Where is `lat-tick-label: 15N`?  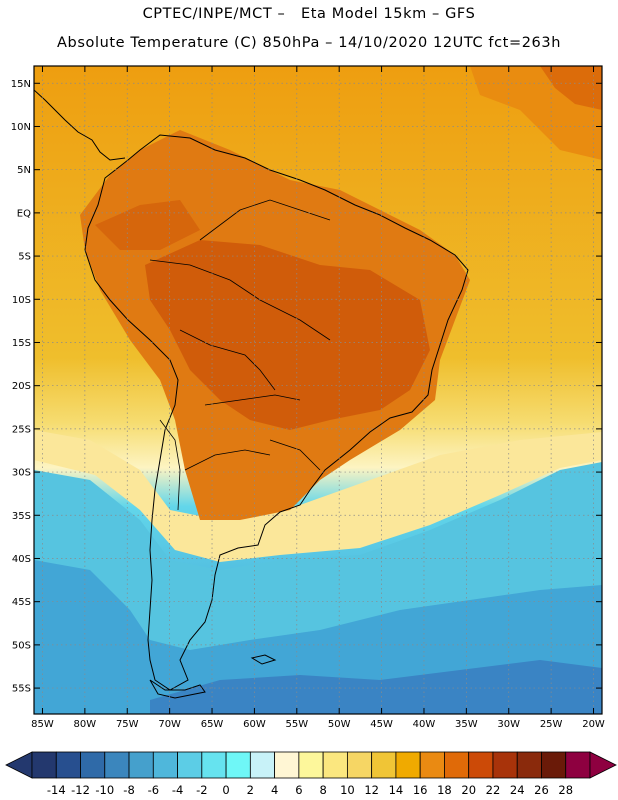
lat-tick-label: 15N is located at coordinates (21, 84).